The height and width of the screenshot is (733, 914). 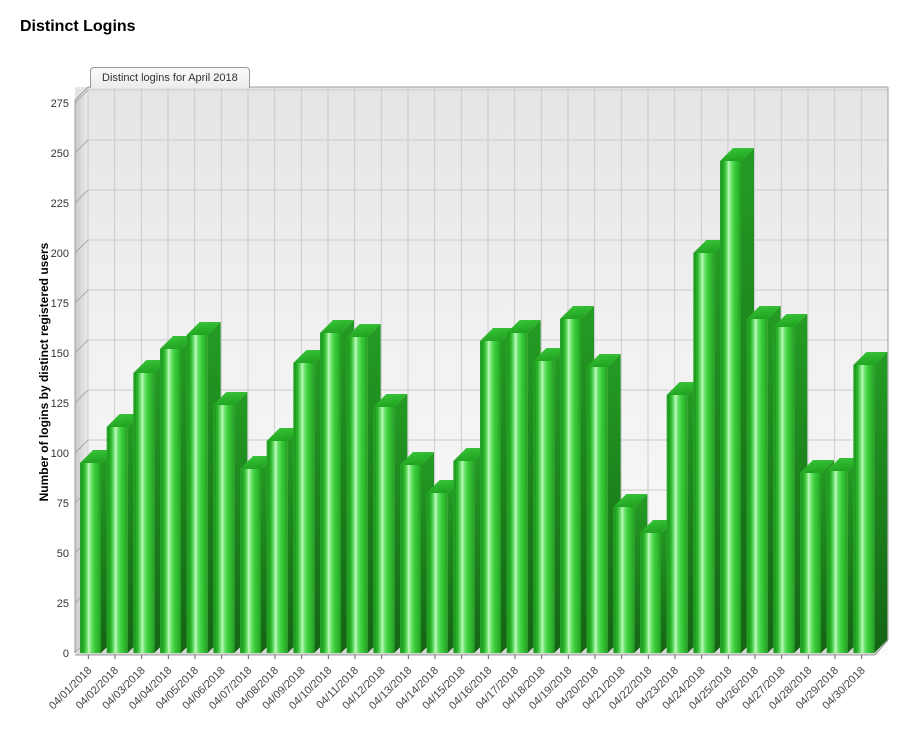 I want to click on bar-side-face, so click(x=881, y=502).